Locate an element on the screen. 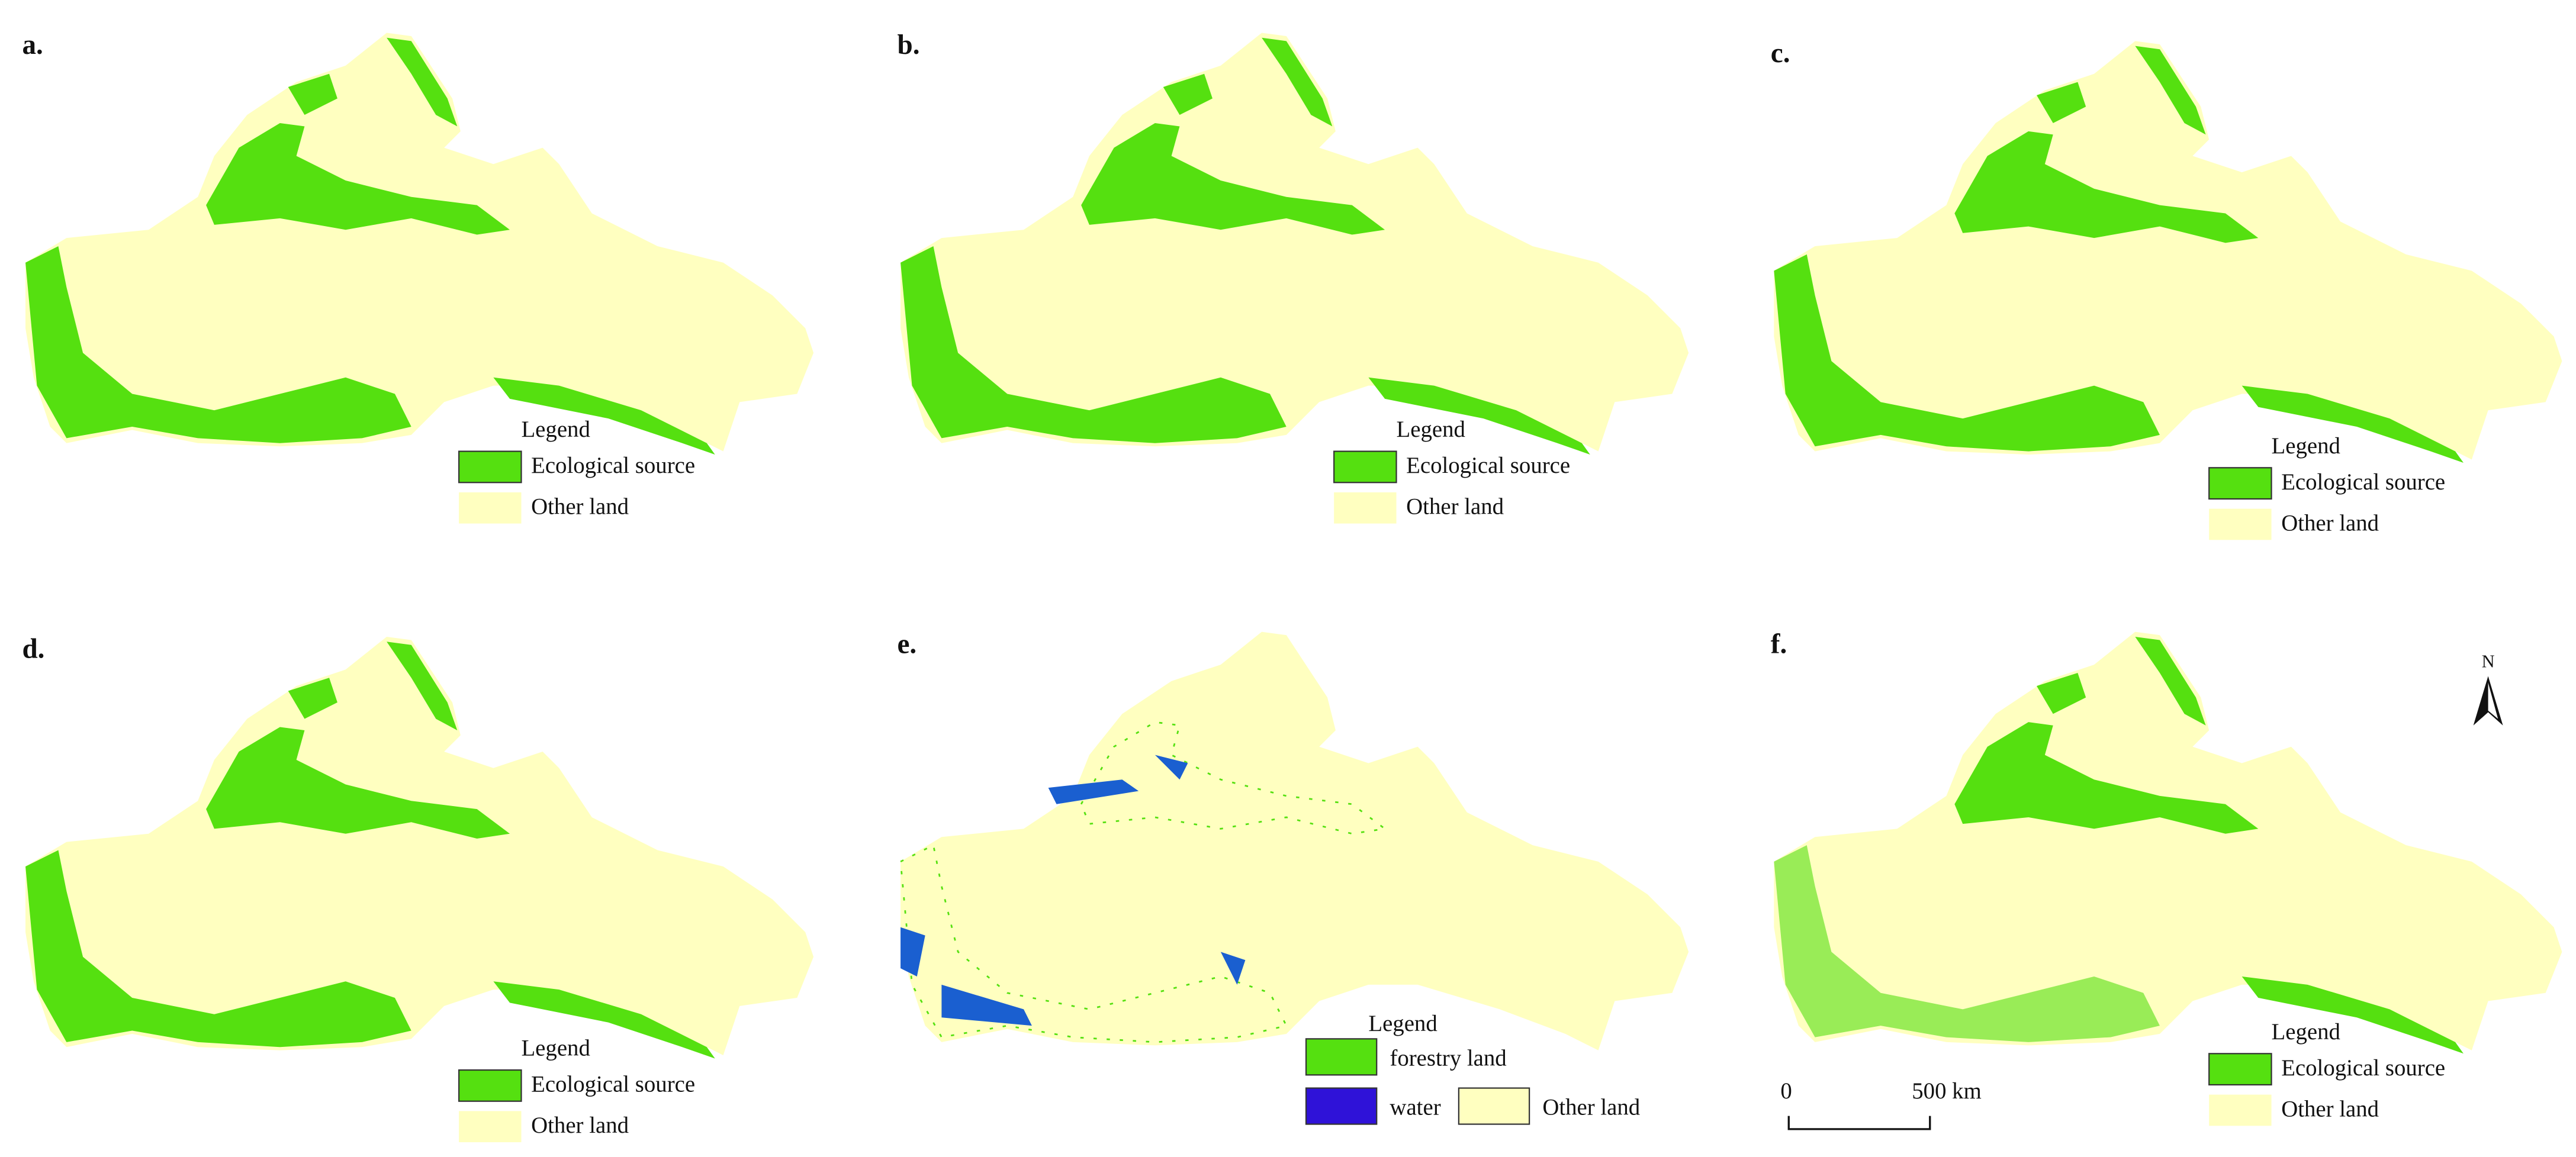 The width and height of the screenshot is (2576, 1157). panel-label: a. is located at coordinates (33, 45).